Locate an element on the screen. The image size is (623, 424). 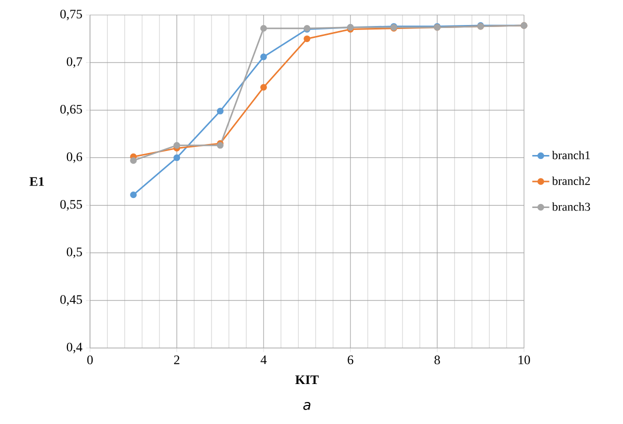
x-tick-label: 10 is located at coordinates (524, 360).